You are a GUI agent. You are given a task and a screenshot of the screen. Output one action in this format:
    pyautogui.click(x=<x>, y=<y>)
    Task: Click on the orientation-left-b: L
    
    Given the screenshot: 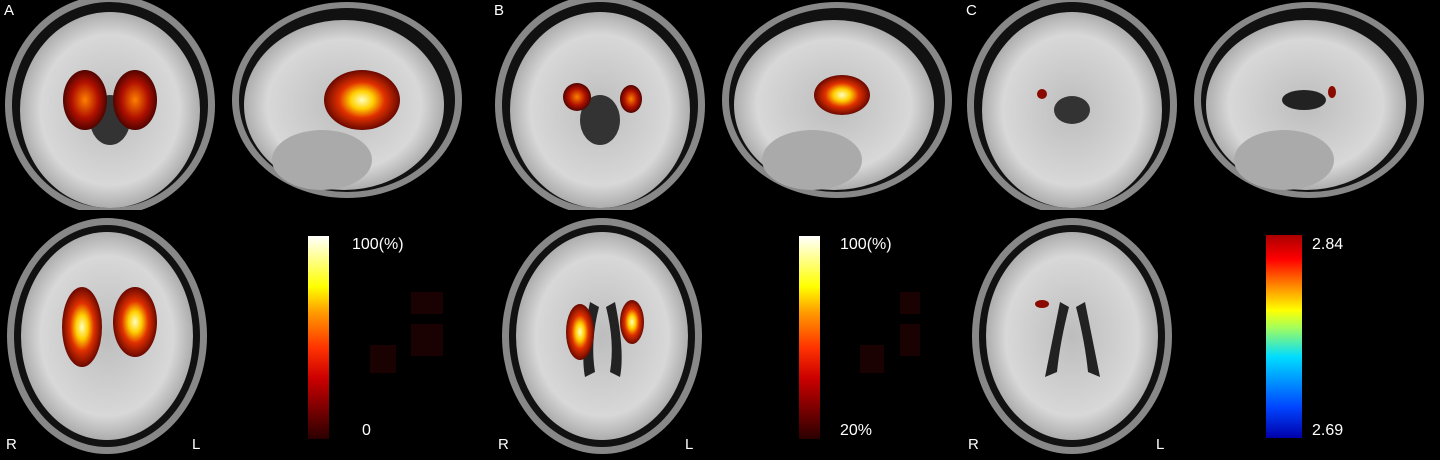 What is the action you would take?
    pyautogui.click(x=689, y=444)
    